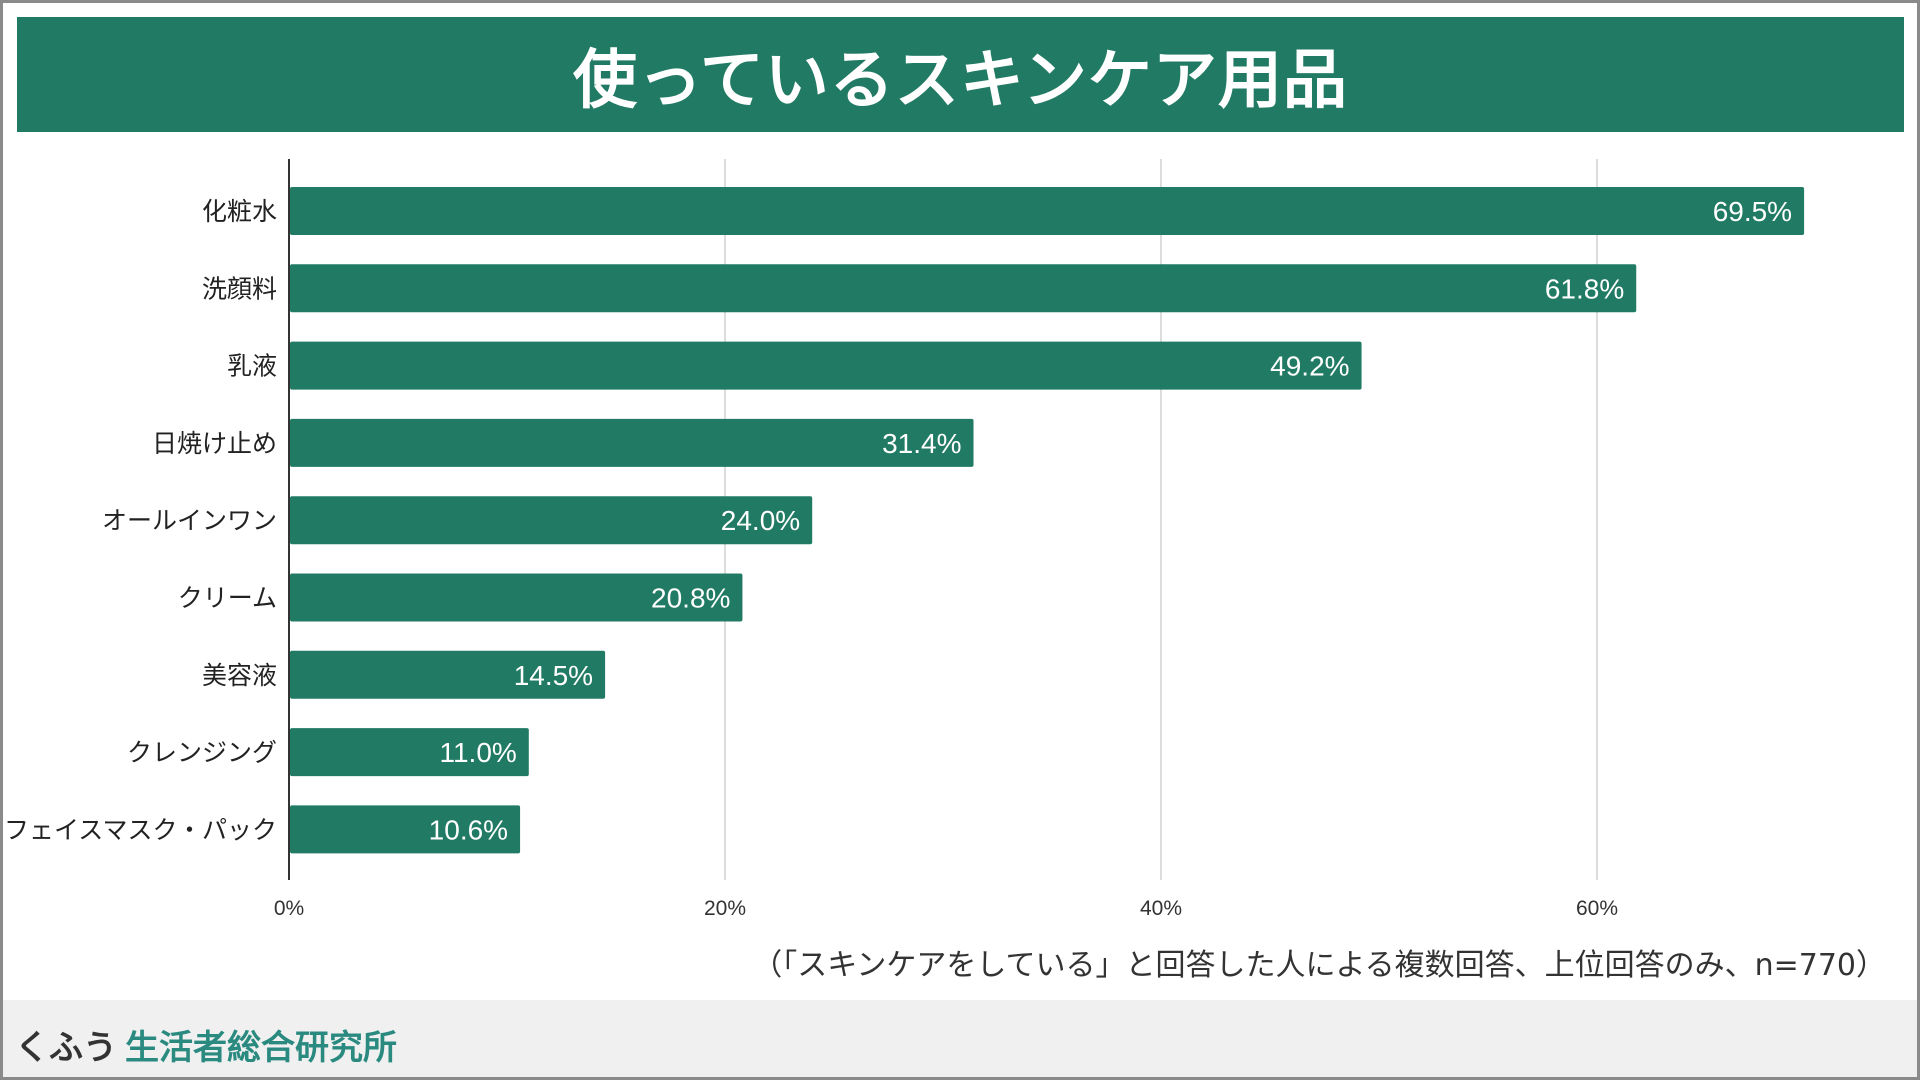 This screenshot has height=1080, width=1920. I want to click on footnote: （「スキンケアをしている」と回答した人による複数回答、上位回答のみ、n=770）, so click(1319, 965).